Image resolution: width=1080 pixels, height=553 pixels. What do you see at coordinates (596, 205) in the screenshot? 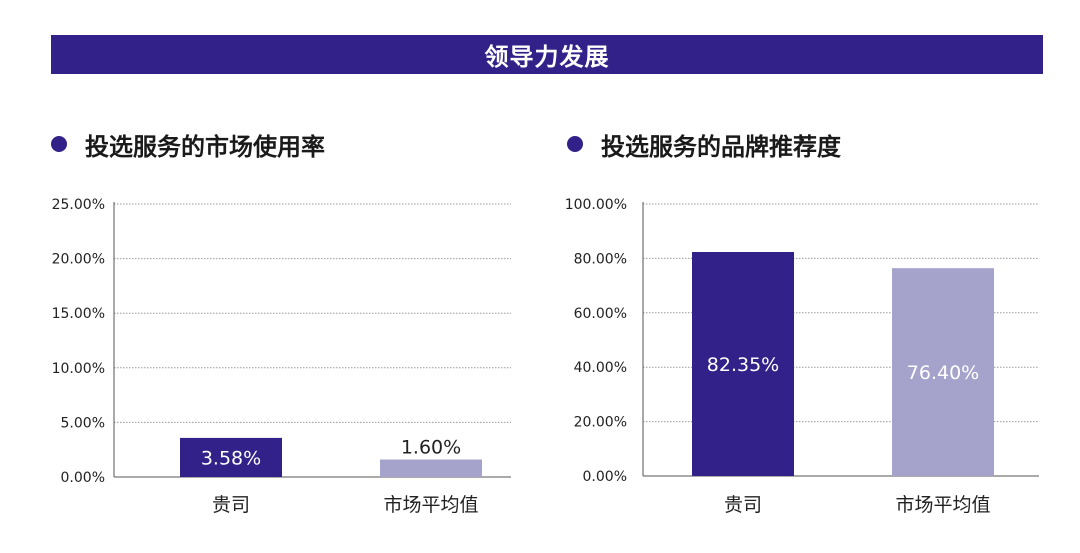
I see `y-tick-label: 100.00%` at bounding box center [596, 205].